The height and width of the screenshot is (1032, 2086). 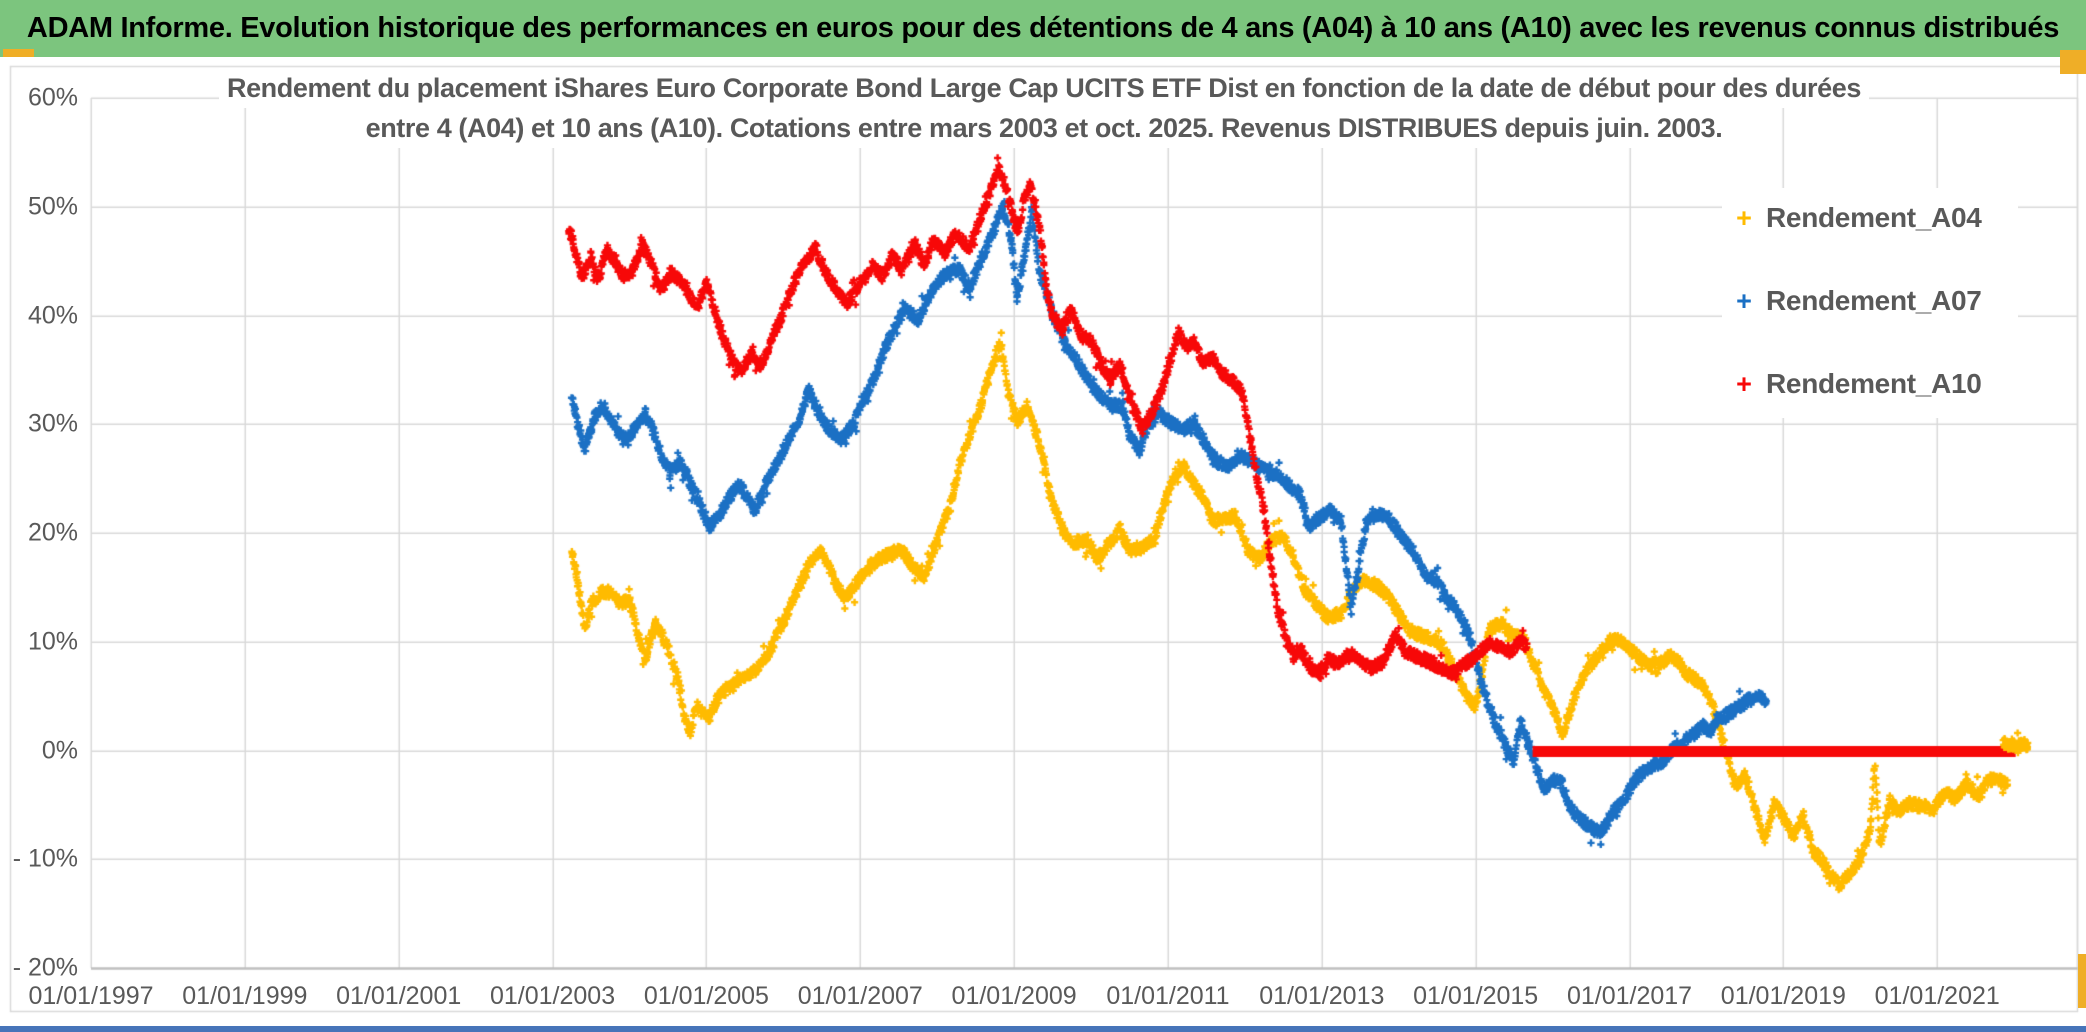 What do you see at coordinates (1874, 217) in the screenshot?
I see `legend-label: Rendement_A04` at bounding box center [1874, 217].